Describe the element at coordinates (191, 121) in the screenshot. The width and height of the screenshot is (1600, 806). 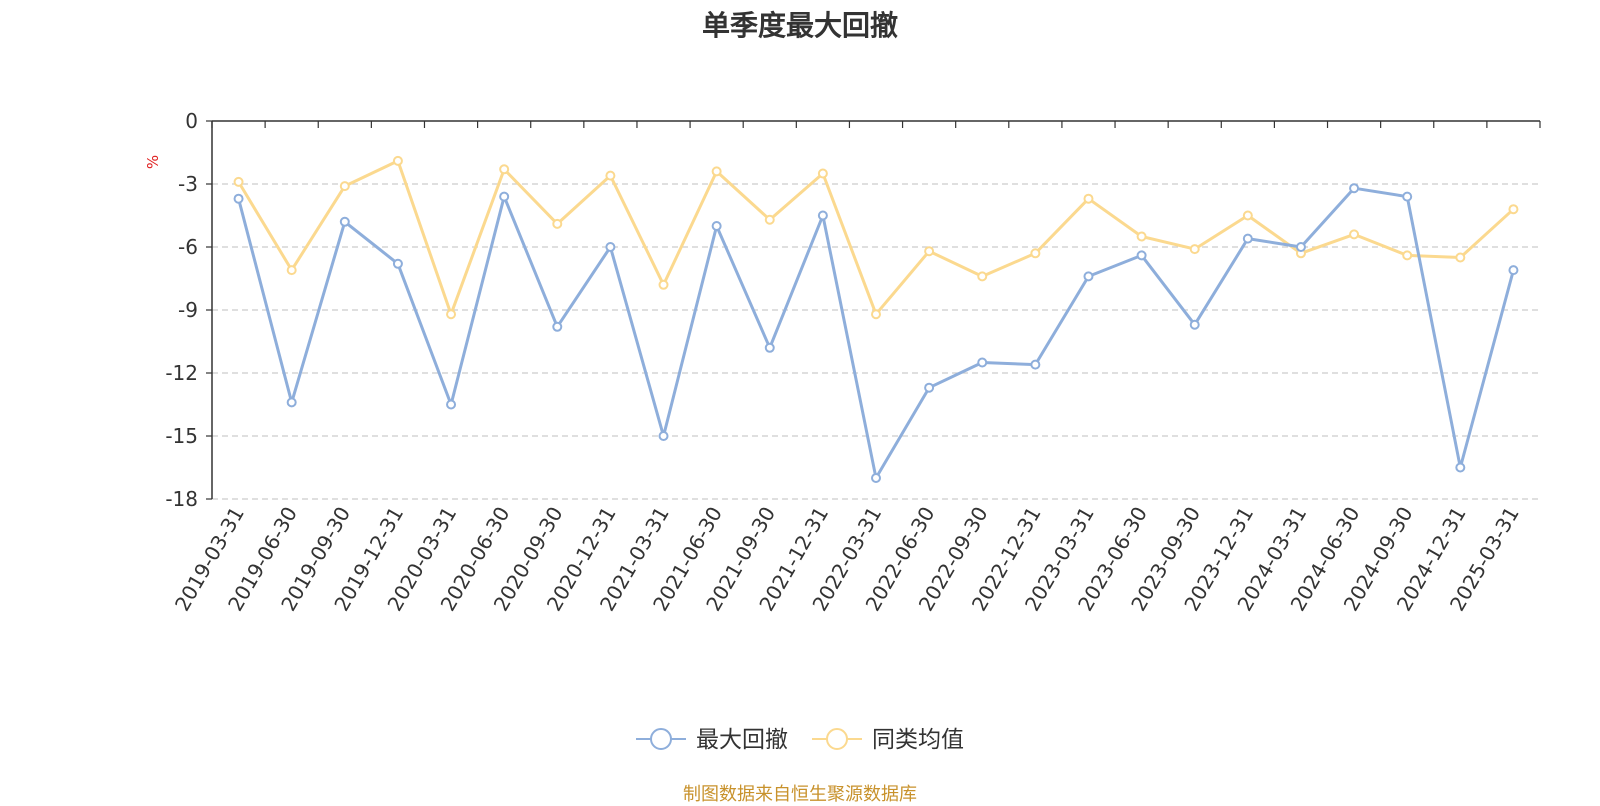
I see `y-tick-label: 0` at that location.